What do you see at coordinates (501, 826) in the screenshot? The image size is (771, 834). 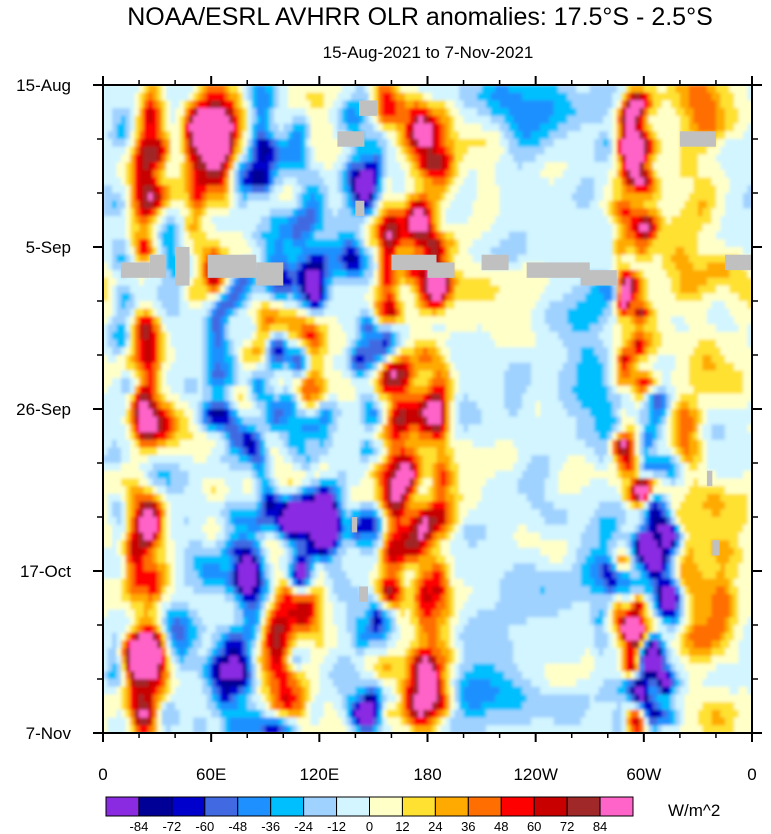 I see `colorbar-label: 48` at bounding box center [501, 826].